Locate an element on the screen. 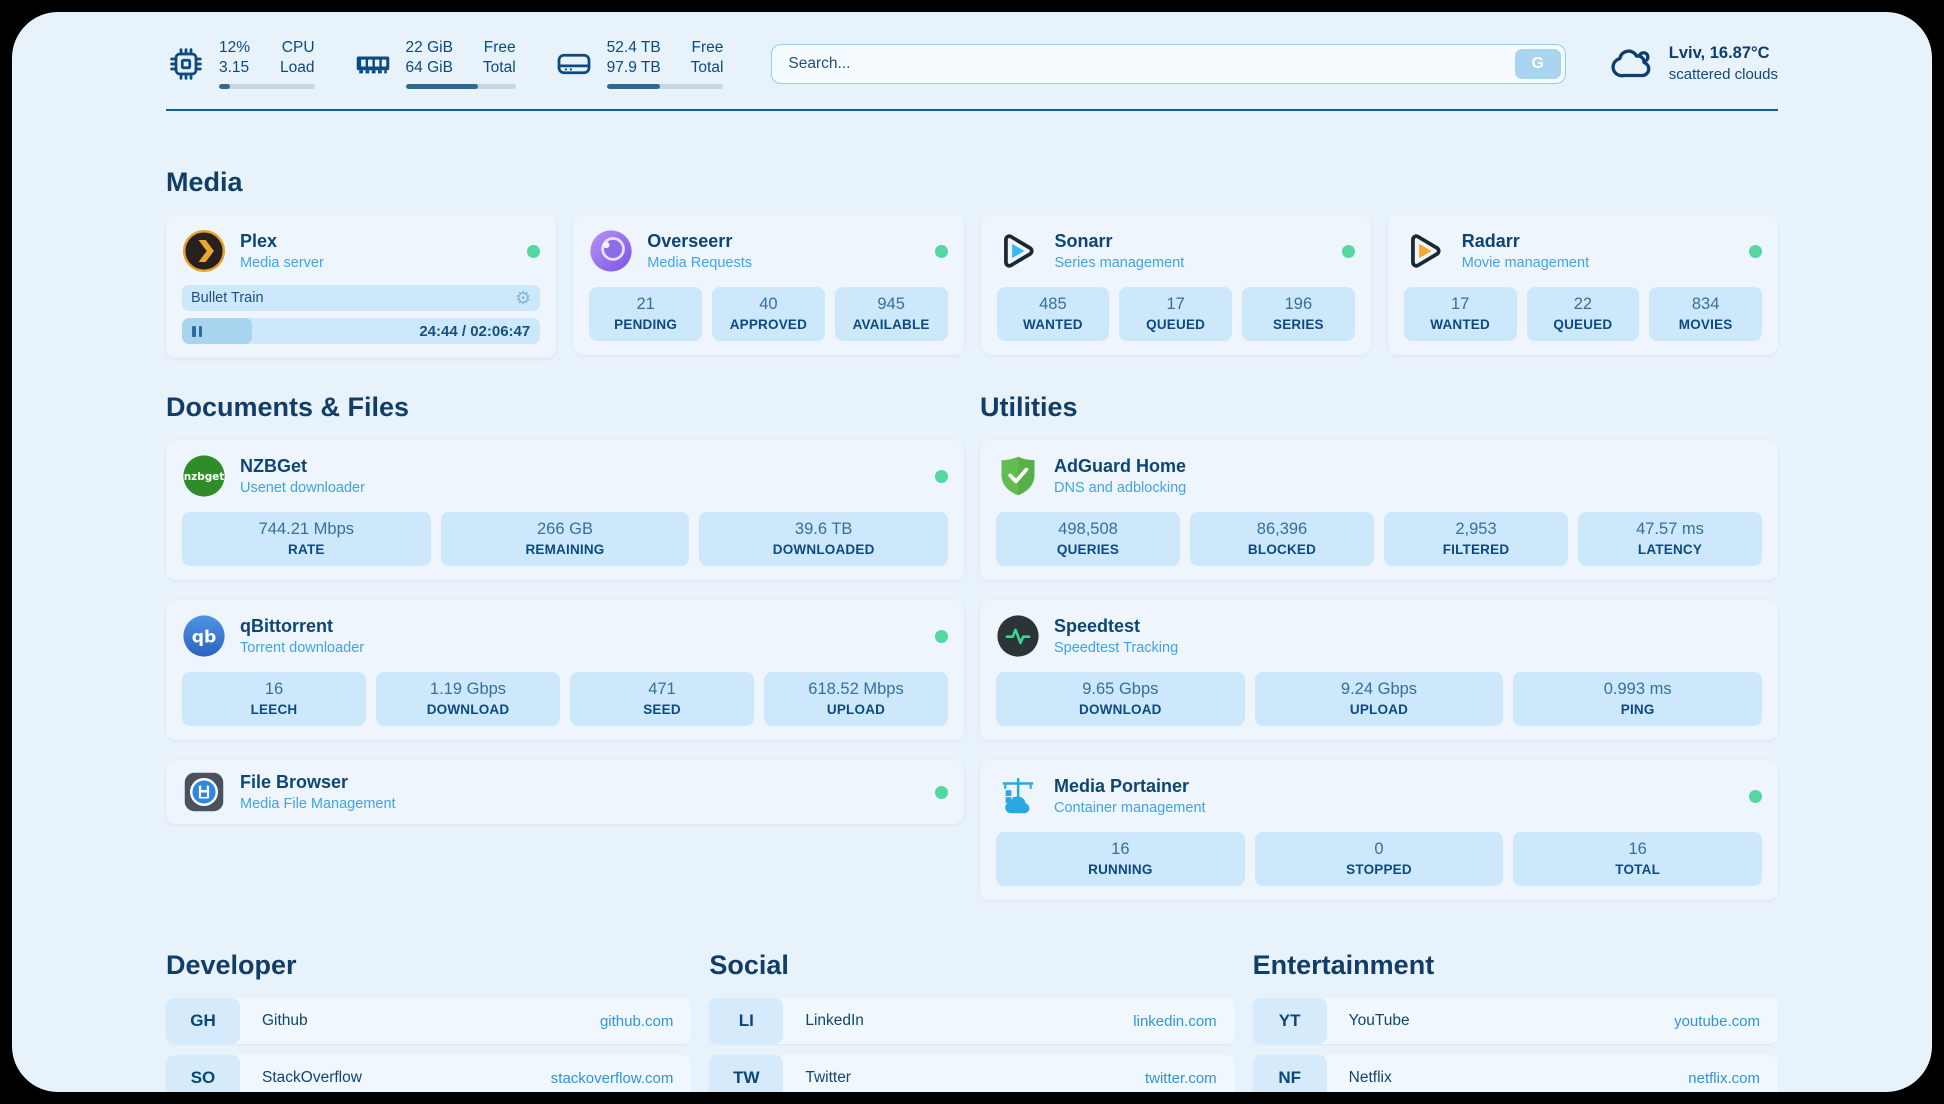 The height and width of the screenshot is (1104, 1944). stat-chip: 485 WANTED is located at coordinates (1053, 314).